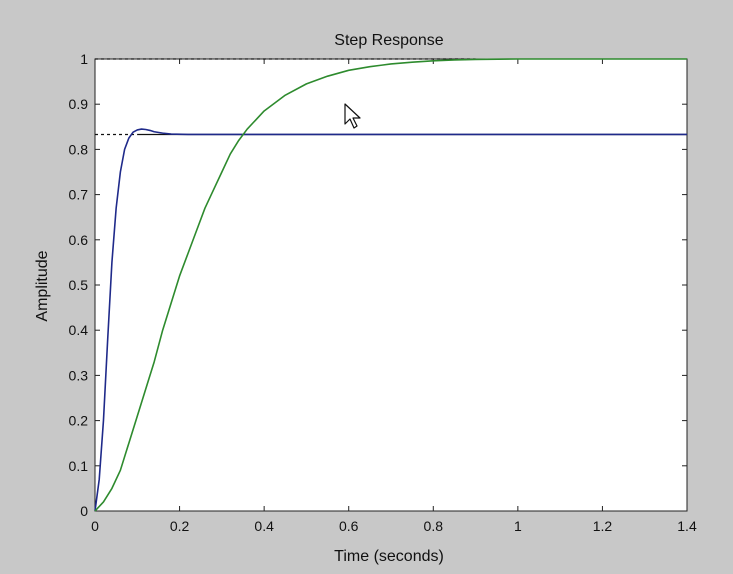 This screenshot has width=733, height=574. What do you see at coordinates (434, 526) in the screenshot?
I see `x-tick-label: 0.8` at bounding box center [434, 526].